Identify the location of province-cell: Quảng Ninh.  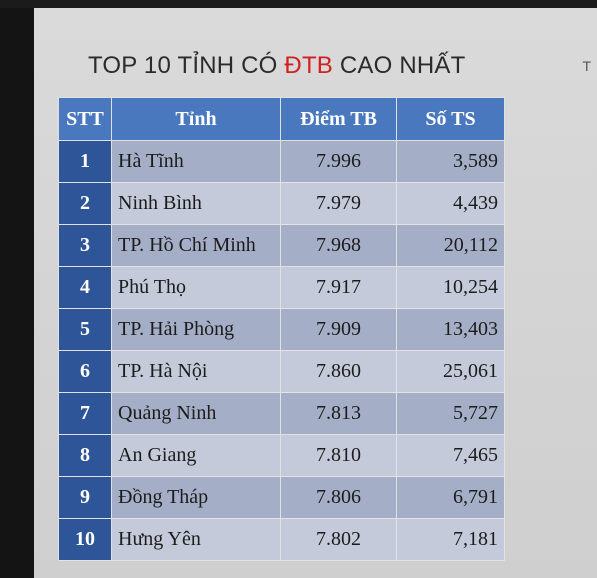
(196, 413).